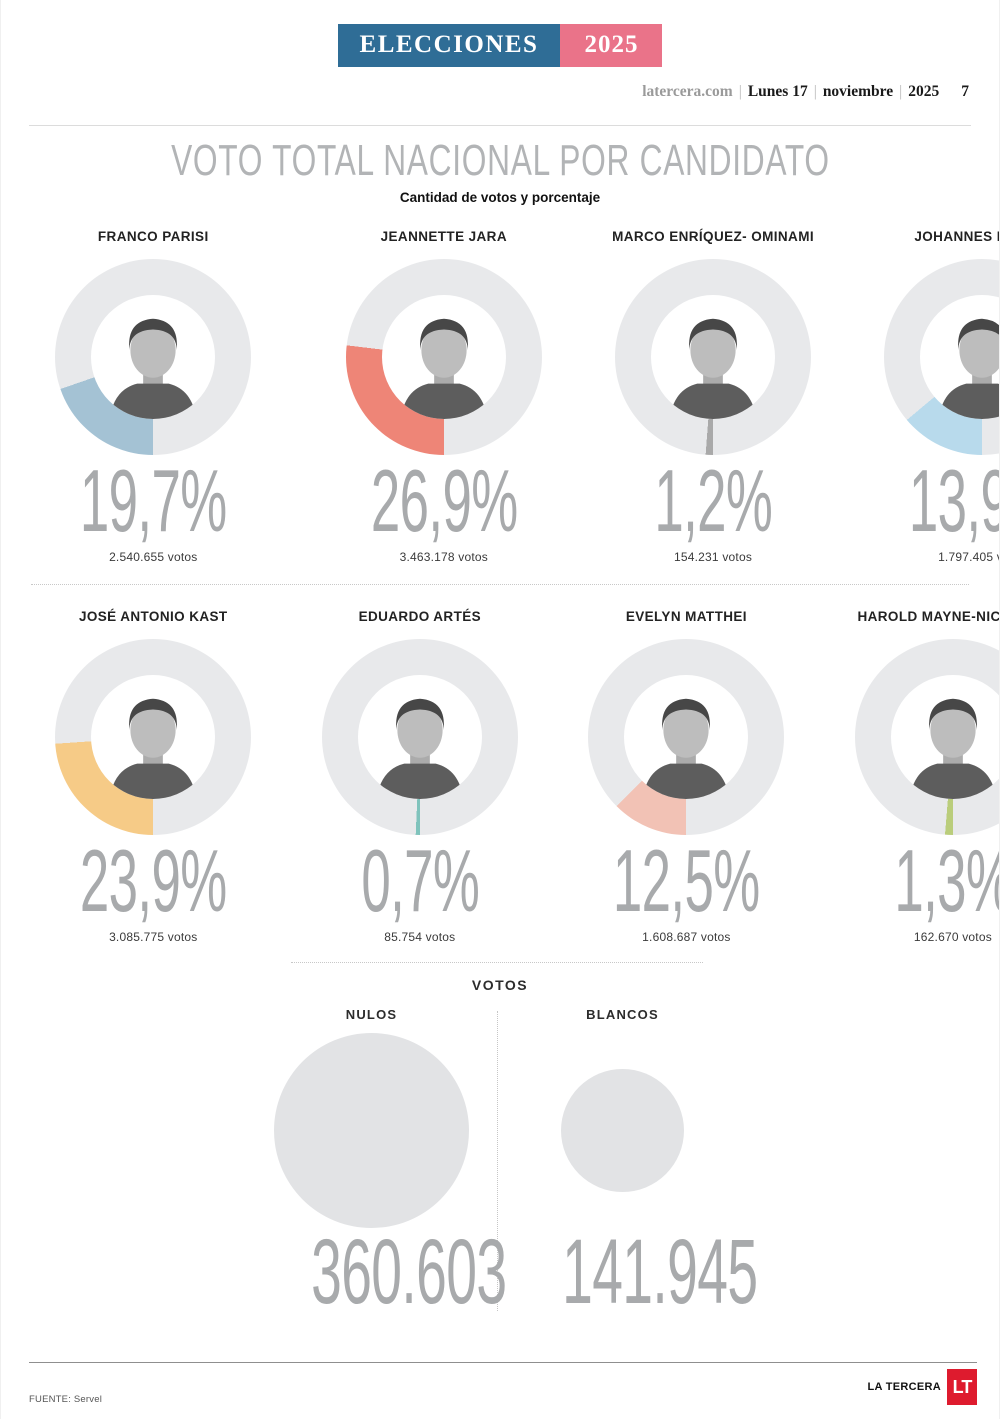 Image resolution: width=1000 pixels, height=1419 pixels. I want to click on candidate-pct: 19,7%, so click(153, 501).